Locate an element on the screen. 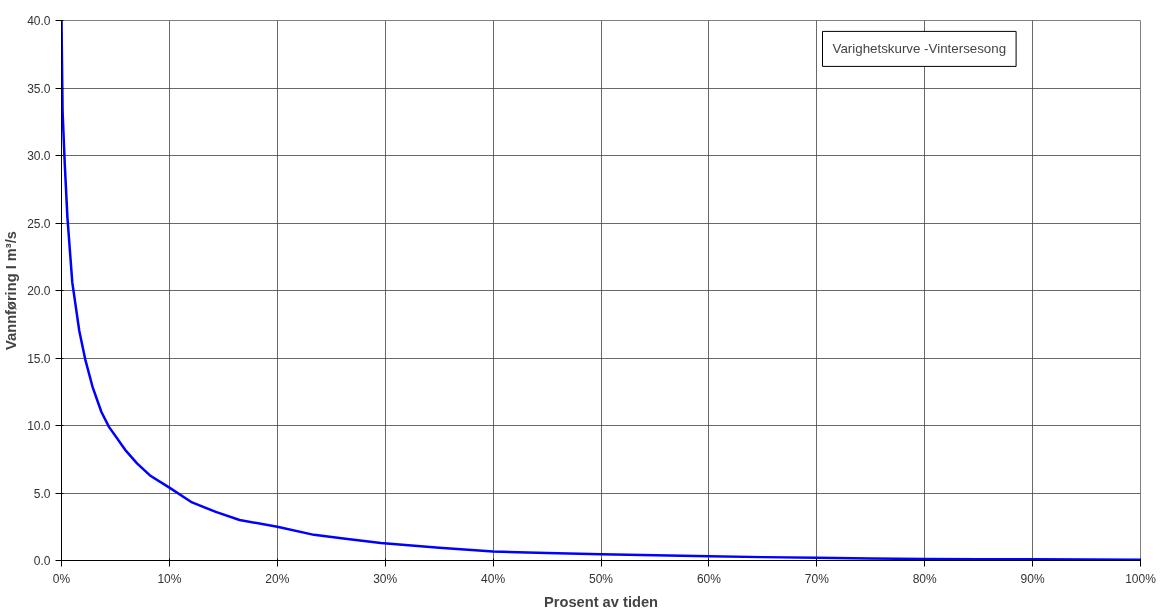  x-tick-label: 50% is located at coordinates (601, 578).